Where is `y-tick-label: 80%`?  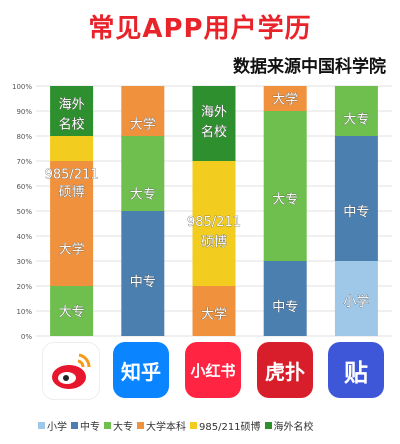
y-tick-label: 80% is located at coordinates (24, 137).